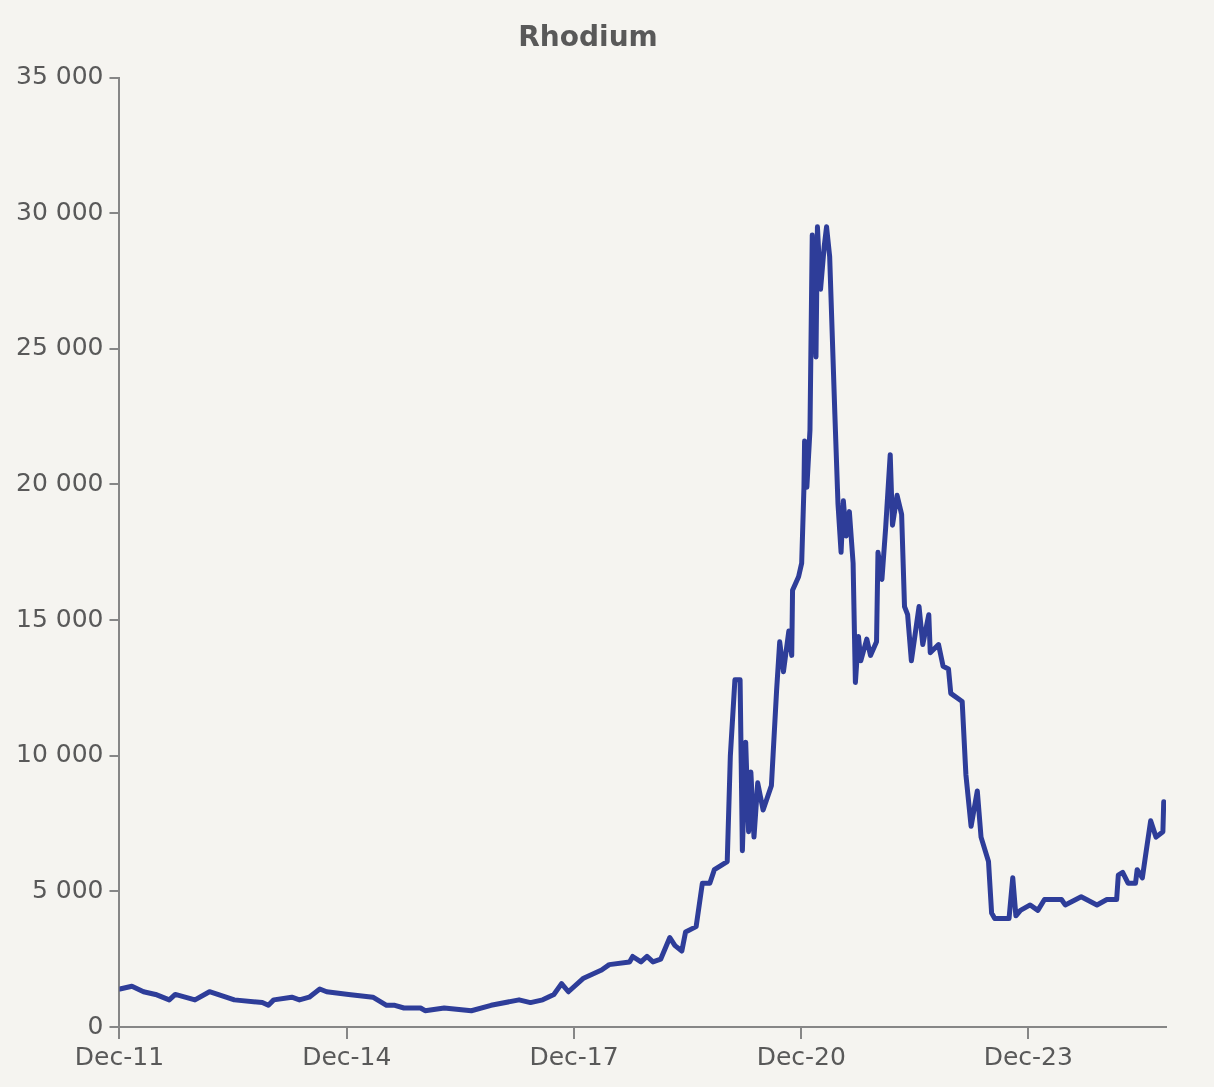 The image size is (1214, 1087). I want to click on y-tick-label: 10 000, so click(59, 754).